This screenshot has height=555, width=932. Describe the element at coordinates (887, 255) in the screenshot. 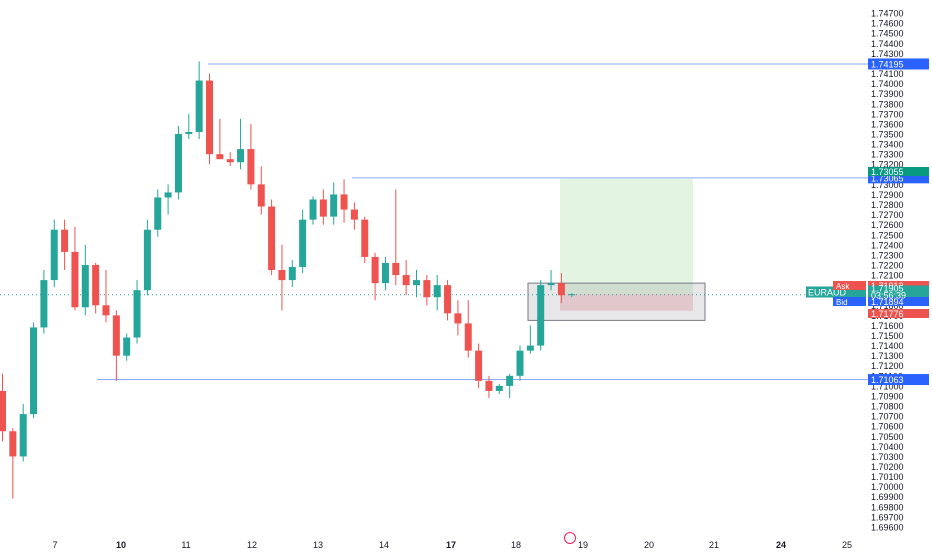

I see `price-axis-tick-label: 1.72300` at that location.